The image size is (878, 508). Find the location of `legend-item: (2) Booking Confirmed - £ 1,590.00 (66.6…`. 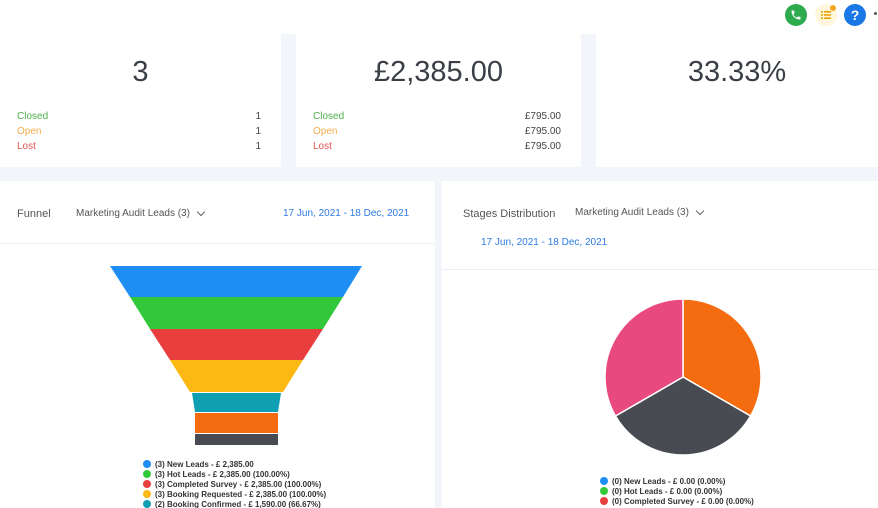

legend-item: (2) Booking Confirmed - £ 1,590.00 (66.6… is located at coordinates (234, 503).